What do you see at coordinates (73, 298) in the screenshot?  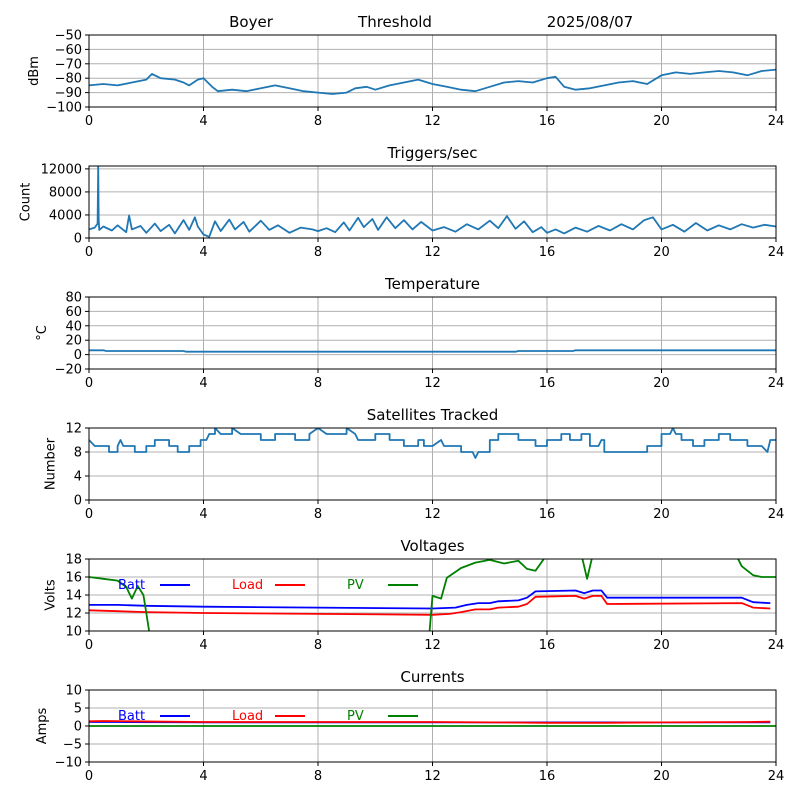 I see `ytick-label-temperature-5: 80` at bounding box center [73, 298].